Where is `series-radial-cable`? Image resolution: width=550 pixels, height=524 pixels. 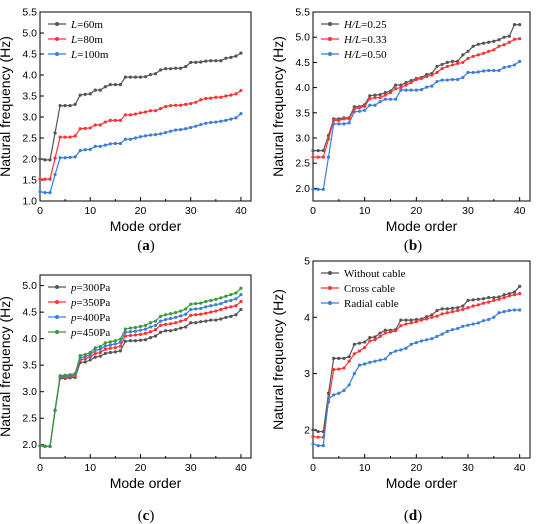 series-radial-cable is located at coordinates (416, 378).